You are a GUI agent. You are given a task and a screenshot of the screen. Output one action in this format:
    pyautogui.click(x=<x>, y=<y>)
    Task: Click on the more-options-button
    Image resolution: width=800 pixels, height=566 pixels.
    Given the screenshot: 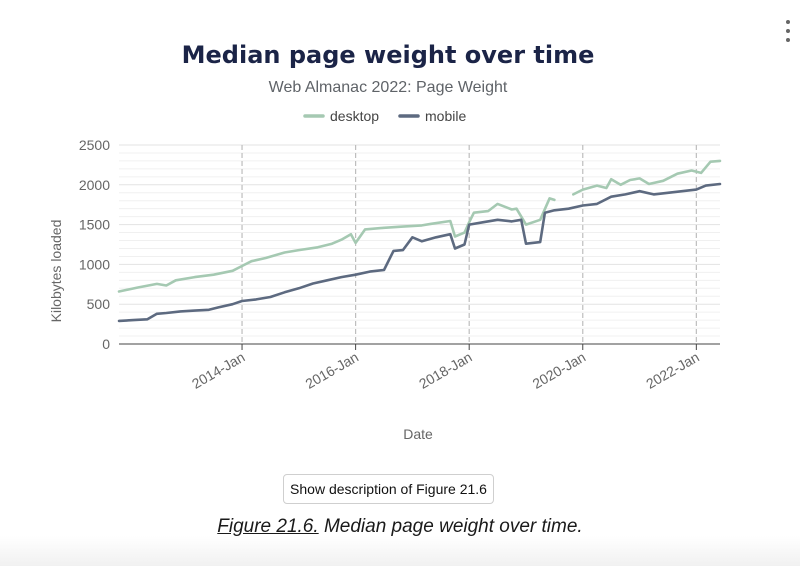 What is the action you would take?
    pyautogui.click(x=788, y=31)
    